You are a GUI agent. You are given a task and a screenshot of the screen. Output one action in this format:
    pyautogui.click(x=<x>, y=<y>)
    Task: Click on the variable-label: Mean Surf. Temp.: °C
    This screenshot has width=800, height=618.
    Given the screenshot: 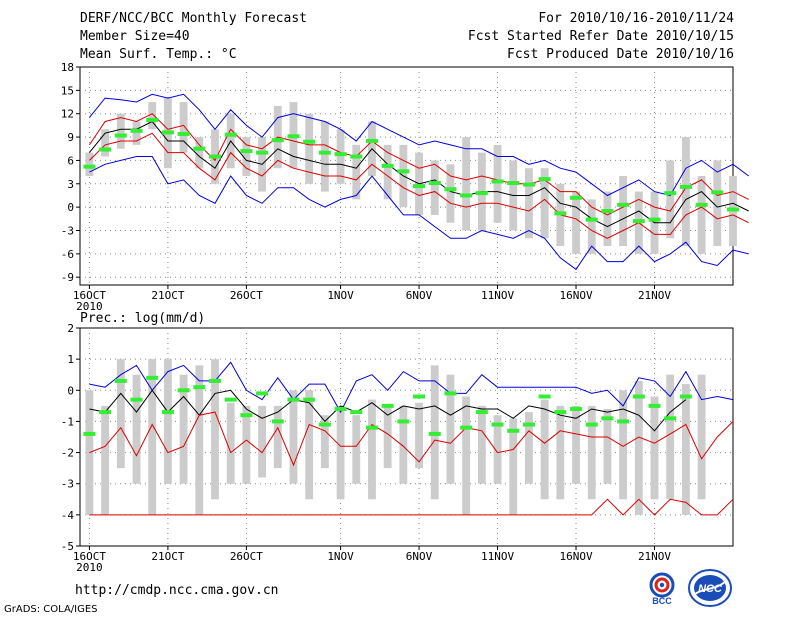 What is the action you would take?
    pyautogui.click(x=158, y=54)
    